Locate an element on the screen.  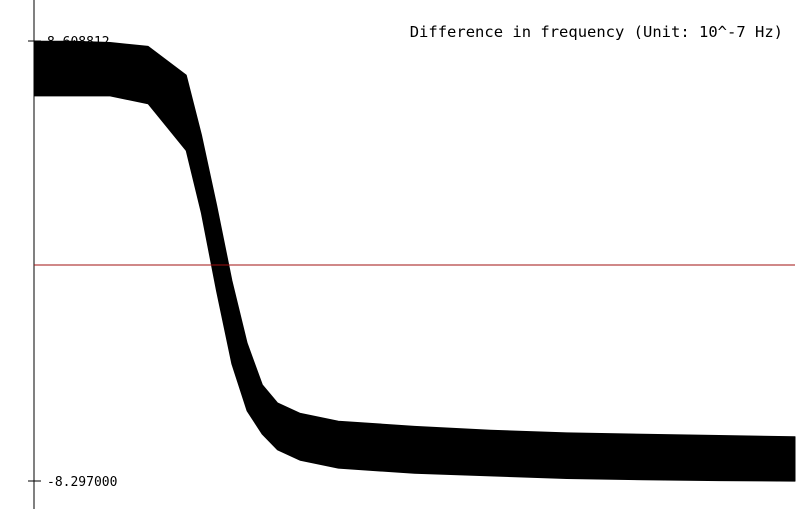
chart-title: Difference in frequency (Unit: 10^-7 Hz) is located at coordinates (596, 32).